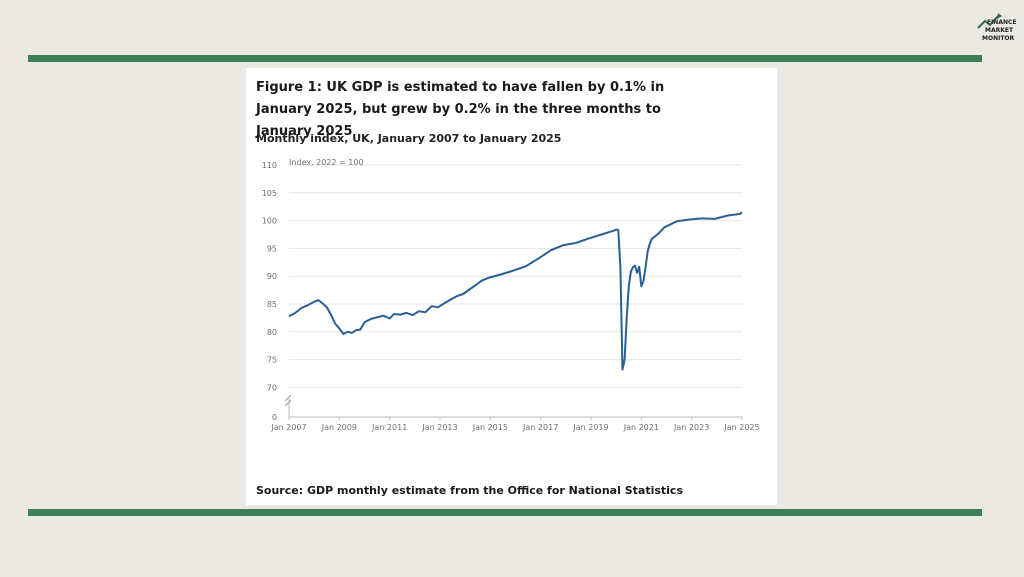  Describe the element at coordinates (272, 387) in the screenshot. I see `y-tick-label-70: 70` at that location.